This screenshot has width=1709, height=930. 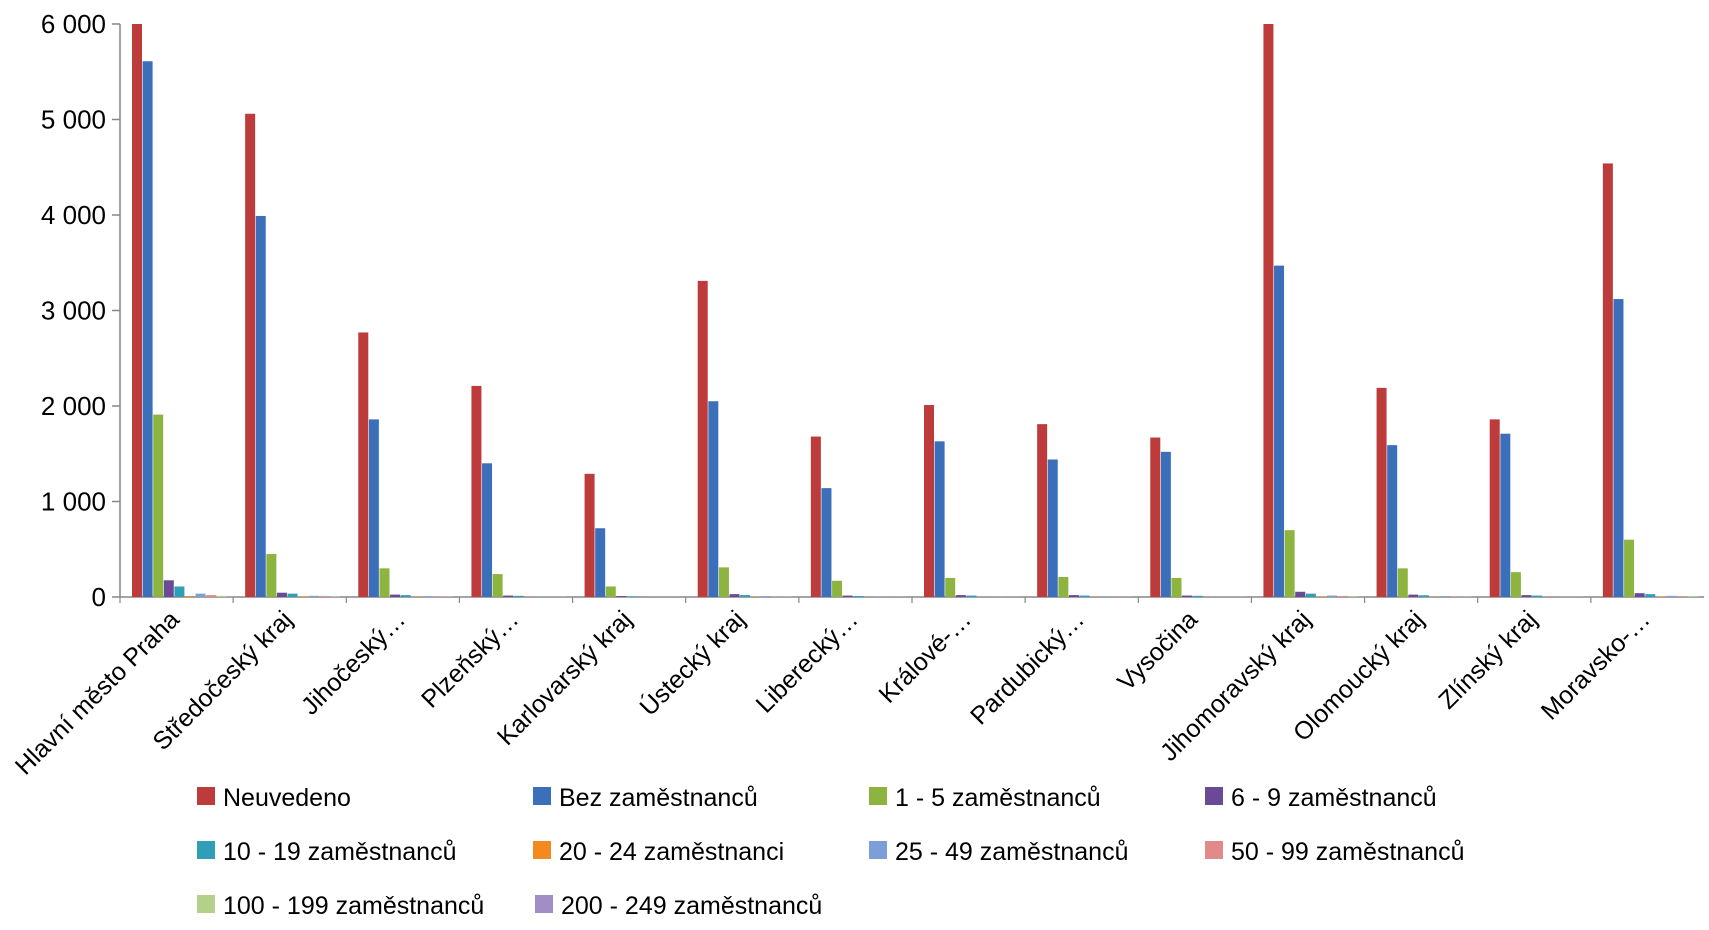 What do you see at coordinates (1157, 650) in the screenshot?
I see `x-tick-label: Vysočina` at bounding box center [1157, 650].